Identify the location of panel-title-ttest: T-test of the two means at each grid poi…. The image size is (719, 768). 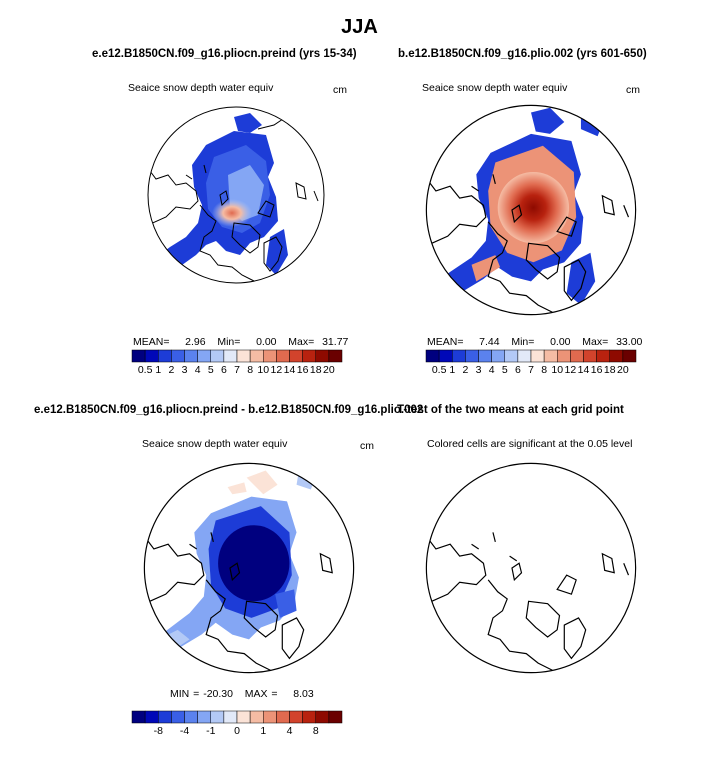
(510, 410).